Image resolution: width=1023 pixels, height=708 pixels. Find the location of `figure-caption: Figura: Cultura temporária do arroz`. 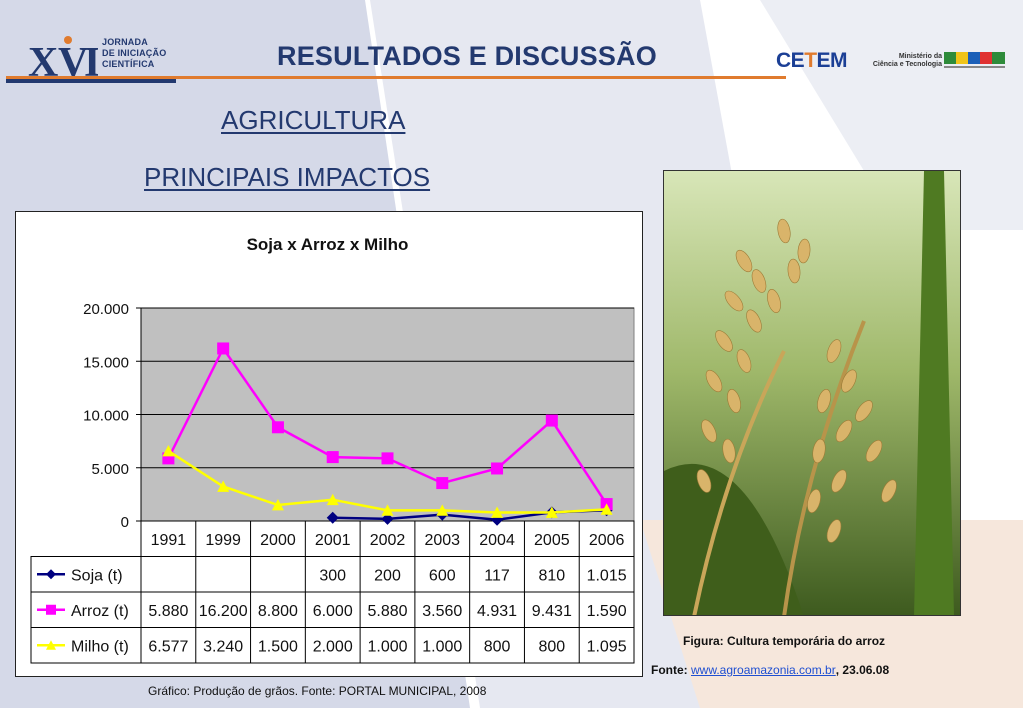

figure-caption: Figura: Cultura temporária do arroz is located at coordinates (784, 641).